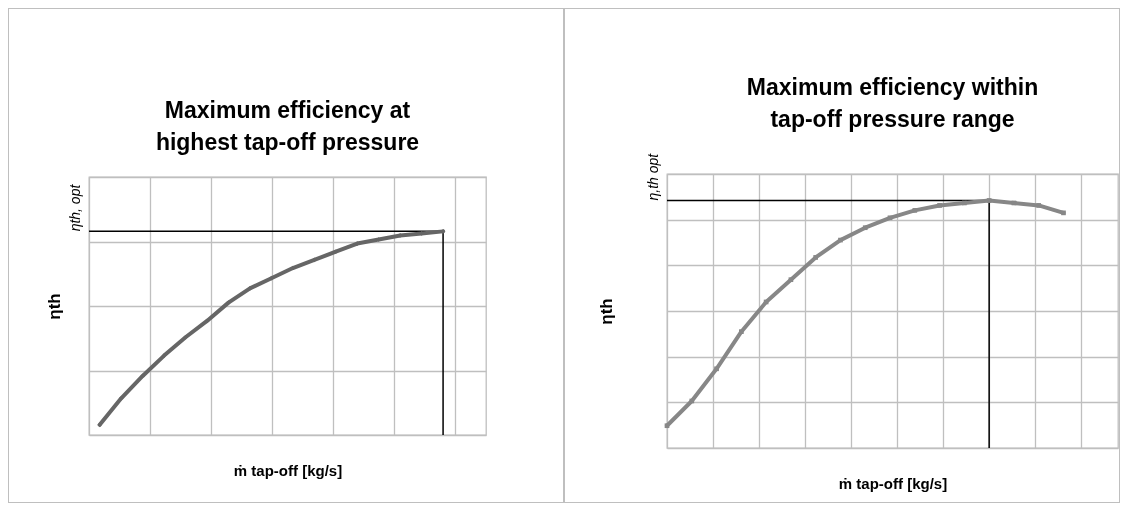 This screenshot has height=512, width=1130. What do you see at coordinates (287, 126) in the screenshot?
I see `chart-title: Maximum efficiency at highest tap-off pressure` at bounding box center [287, 126].